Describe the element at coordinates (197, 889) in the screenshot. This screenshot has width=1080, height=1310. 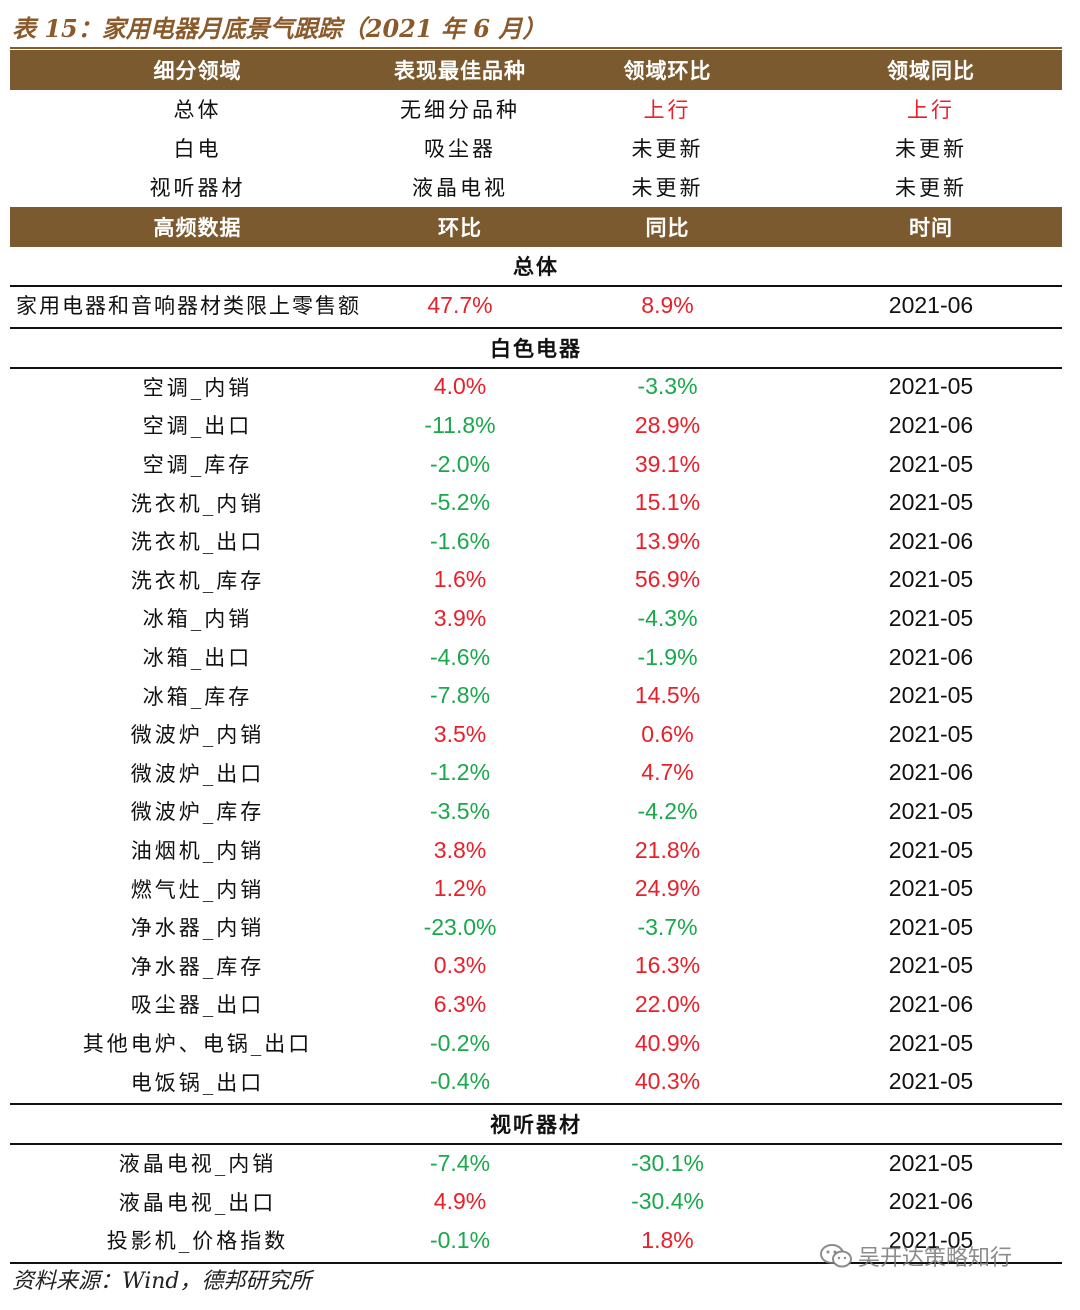
I see `row-label: 燃气灶_内销` at that location.